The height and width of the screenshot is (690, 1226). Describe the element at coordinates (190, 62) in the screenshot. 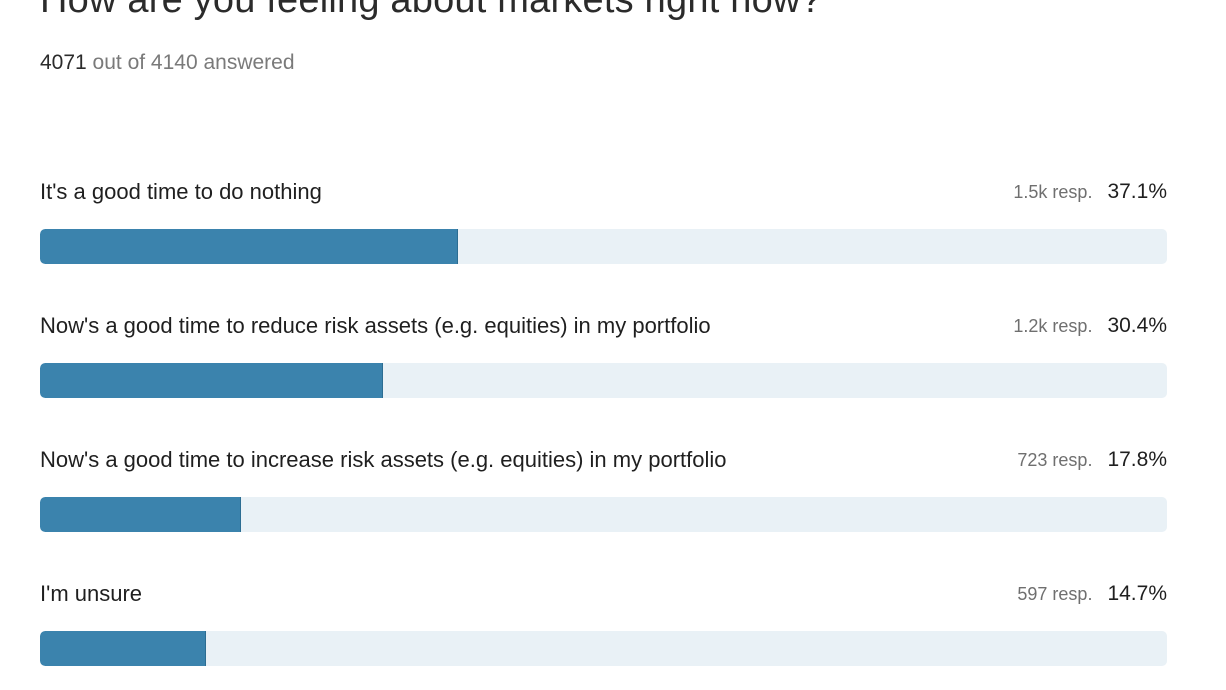

I see `answered-suffix: out of 4140 answered` at that location.